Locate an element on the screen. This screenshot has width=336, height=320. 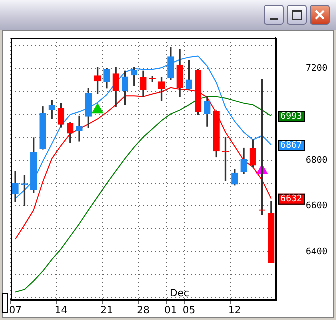
annotation: Dec is located at coordinates (180, 294).